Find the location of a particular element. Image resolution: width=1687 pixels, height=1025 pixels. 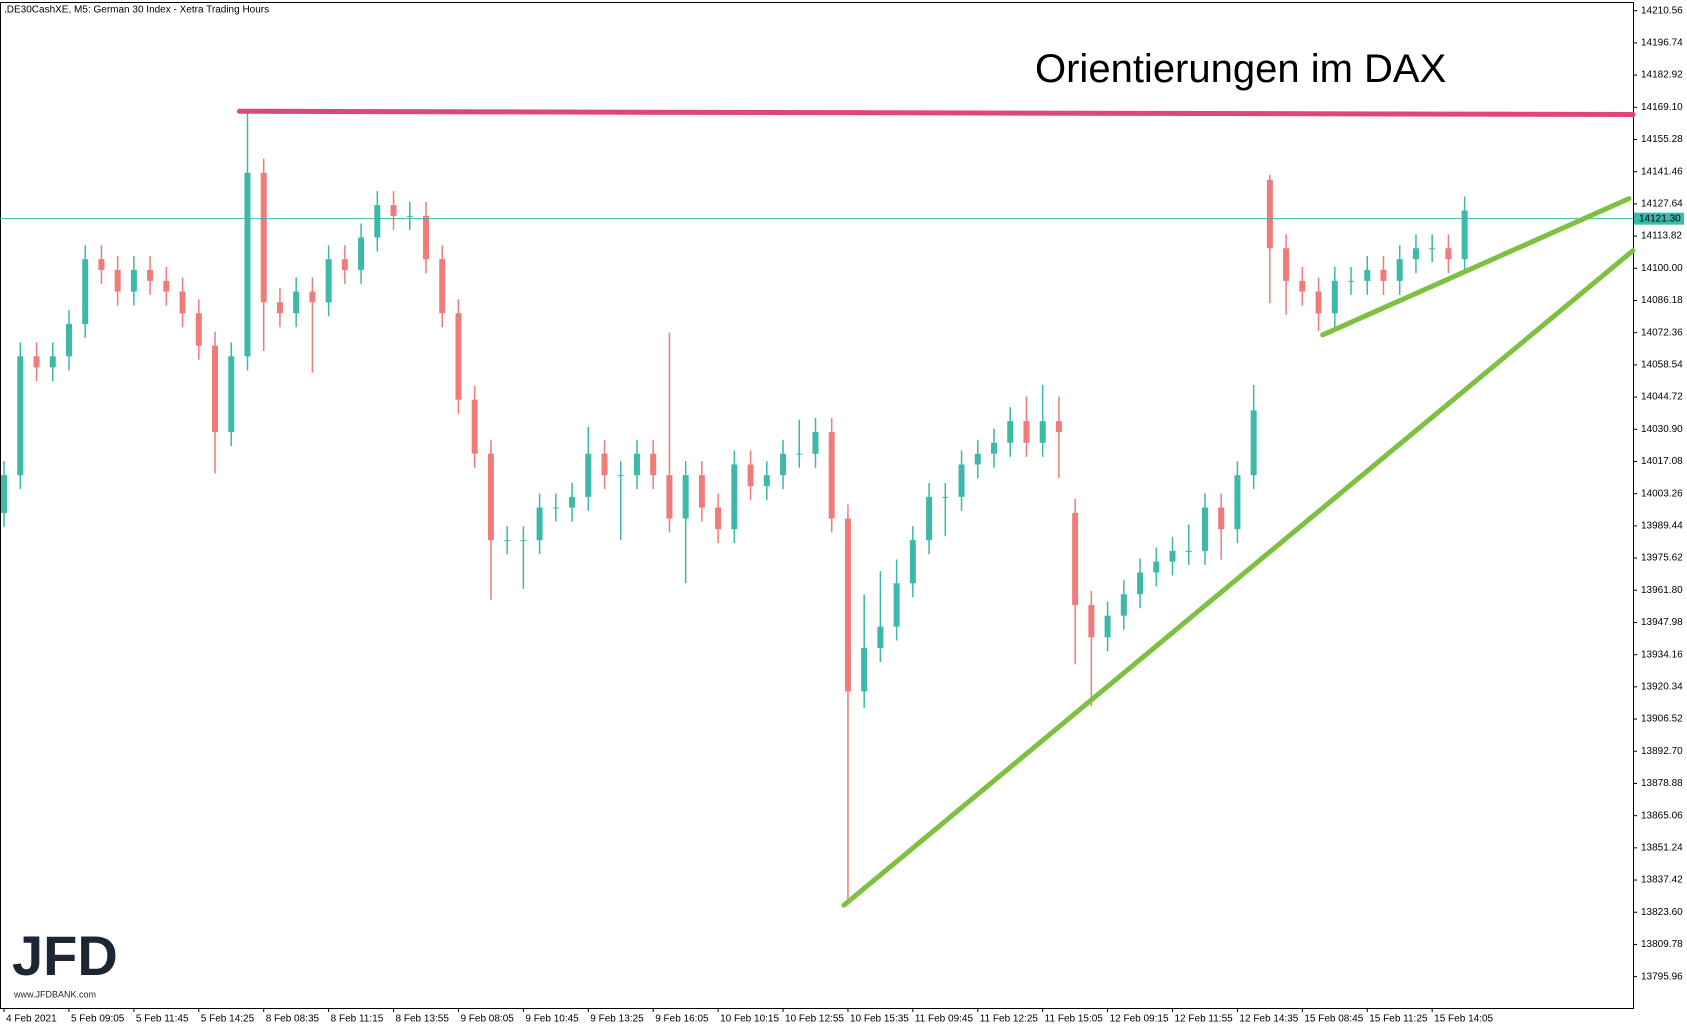

y-tick-label: 14030.90 is located at coordinates (1662, 429).